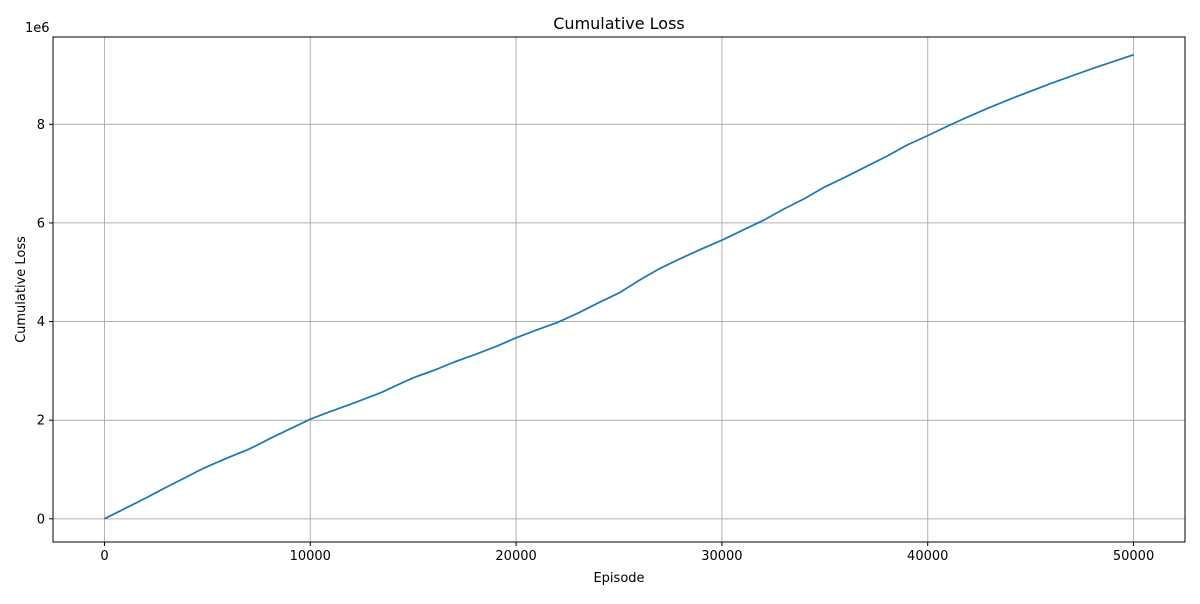 The height and width of the screenshot is (604, 1200). Describe the element at coordinates (41, 519) in the screenshot. I see `y-tick-label: 0` at that location.